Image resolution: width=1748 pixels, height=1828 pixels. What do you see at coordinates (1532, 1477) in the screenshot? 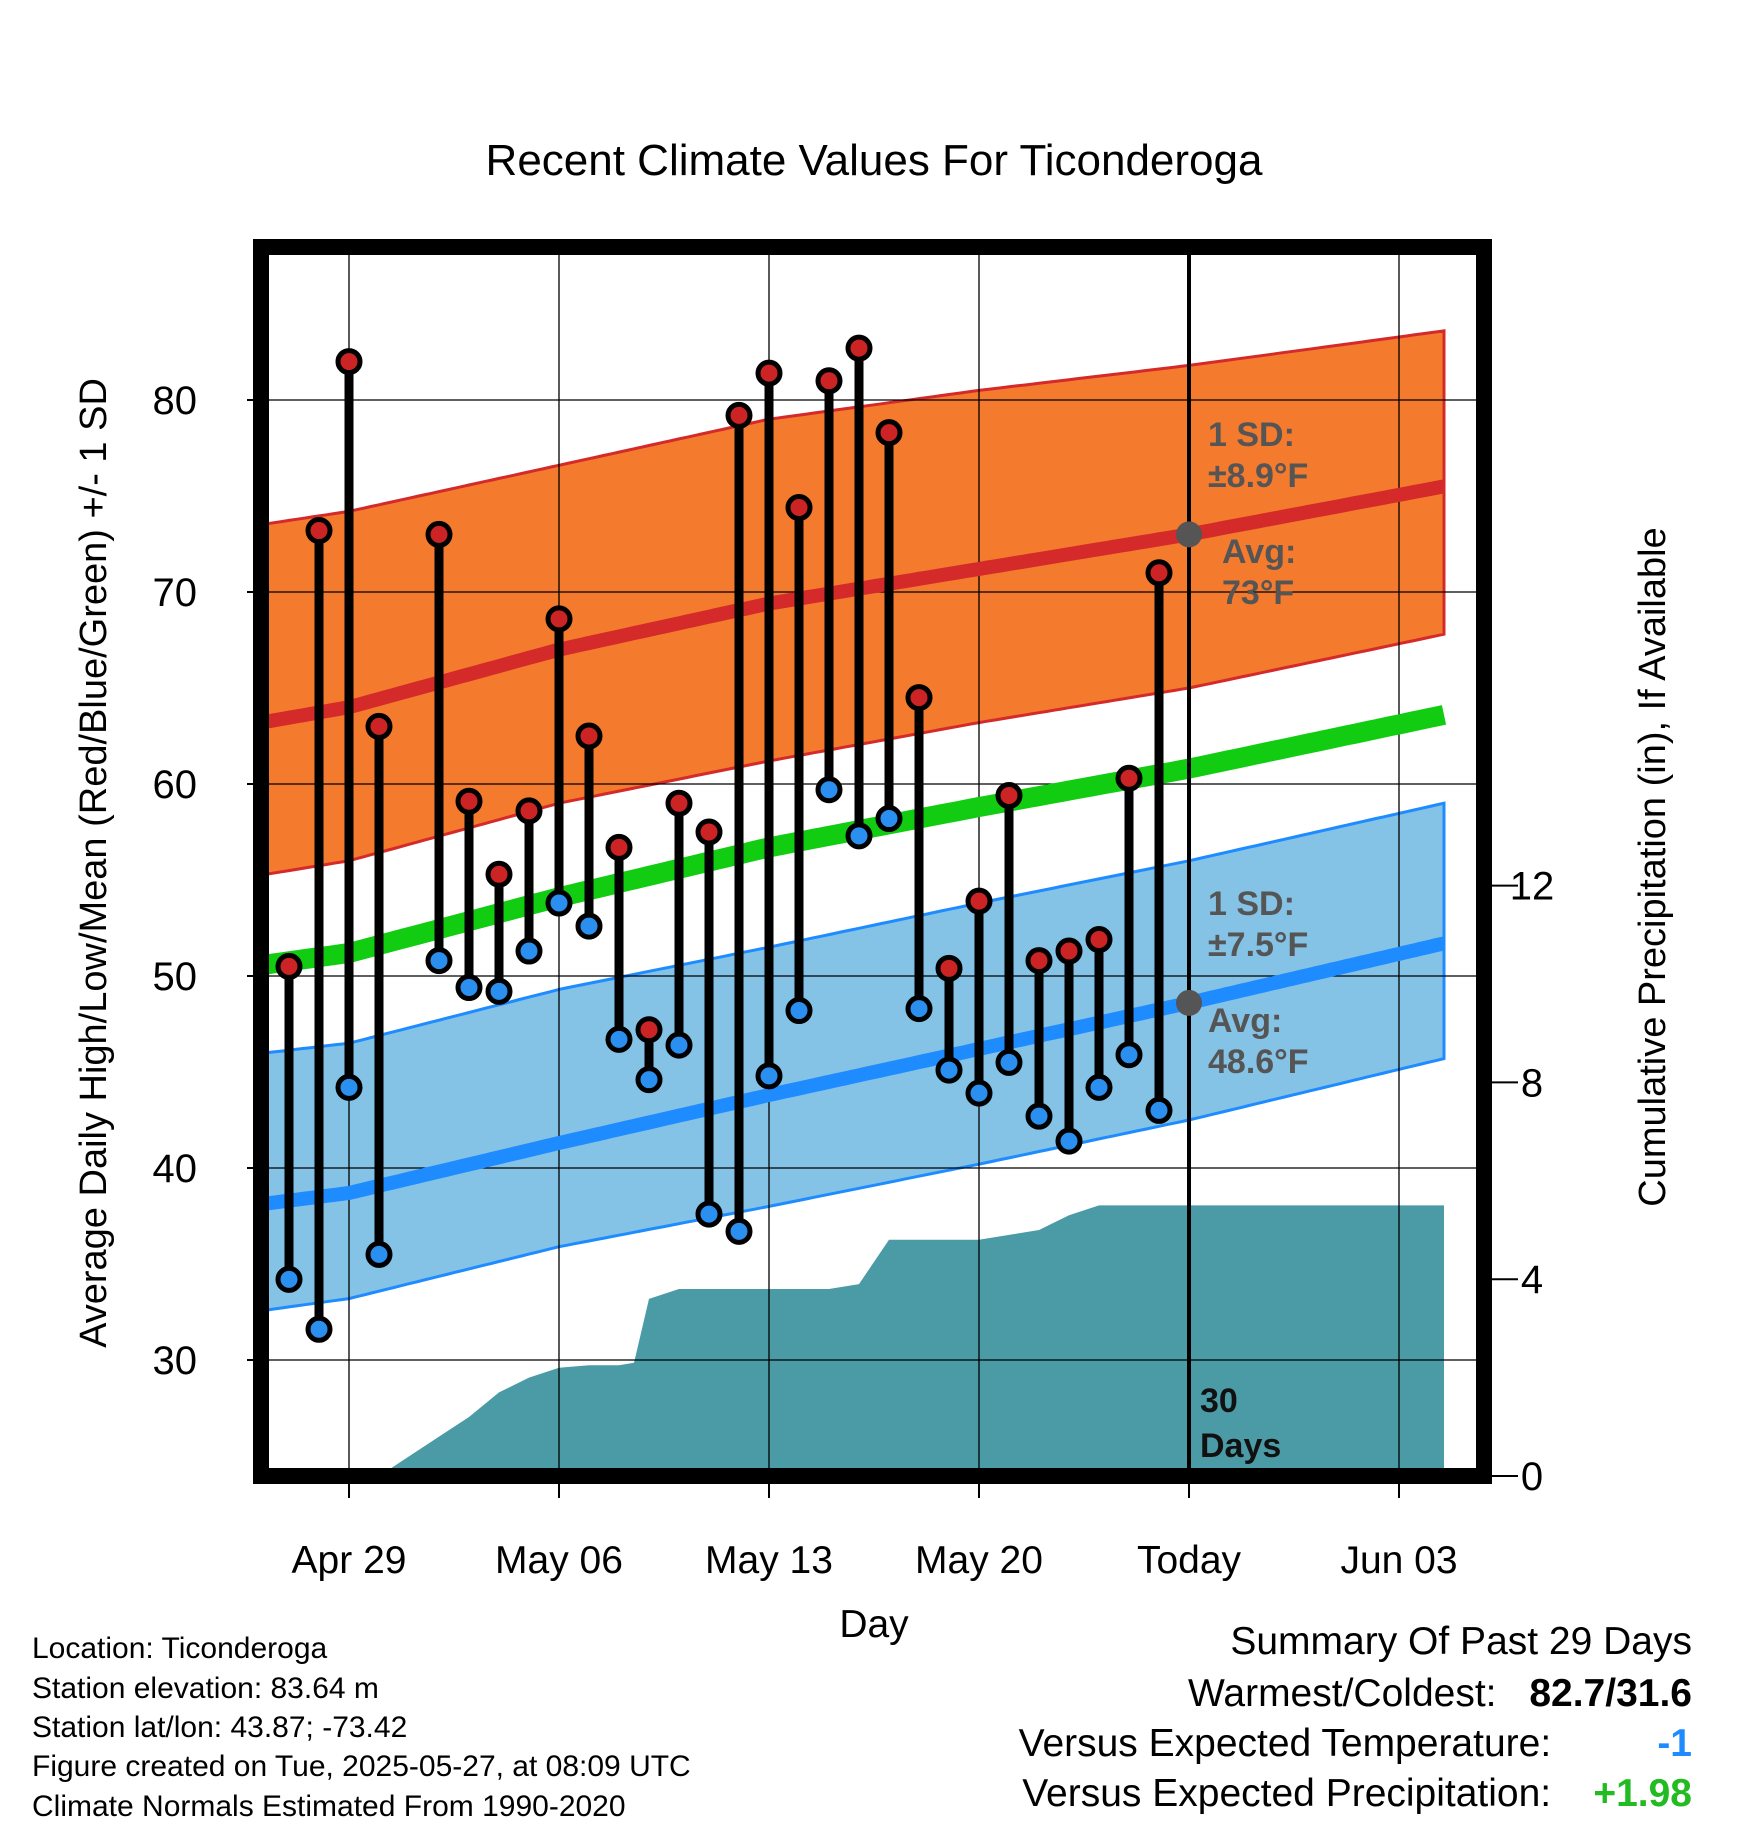
I see `y2-tick-label: 0` at bounding box center [1532, 1477].